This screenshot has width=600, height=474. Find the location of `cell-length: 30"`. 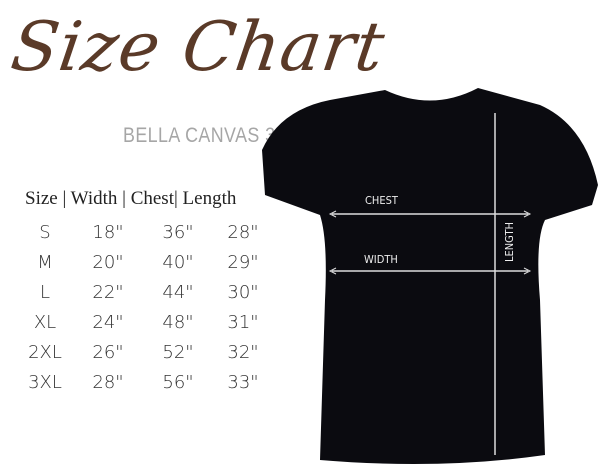

cell-length: 30" is located at coordinates (243, 292).